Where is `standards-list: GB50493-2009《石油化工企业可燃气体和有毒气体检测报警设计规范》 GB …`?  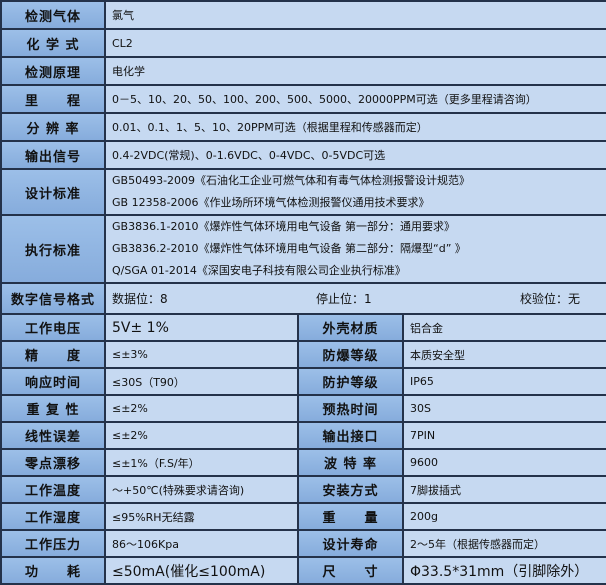 standards-list: GB50493-2009《石油化工企业可燃气体和有毒气体检测报警设计规范》 GB … is located at coordinates (355, 192).